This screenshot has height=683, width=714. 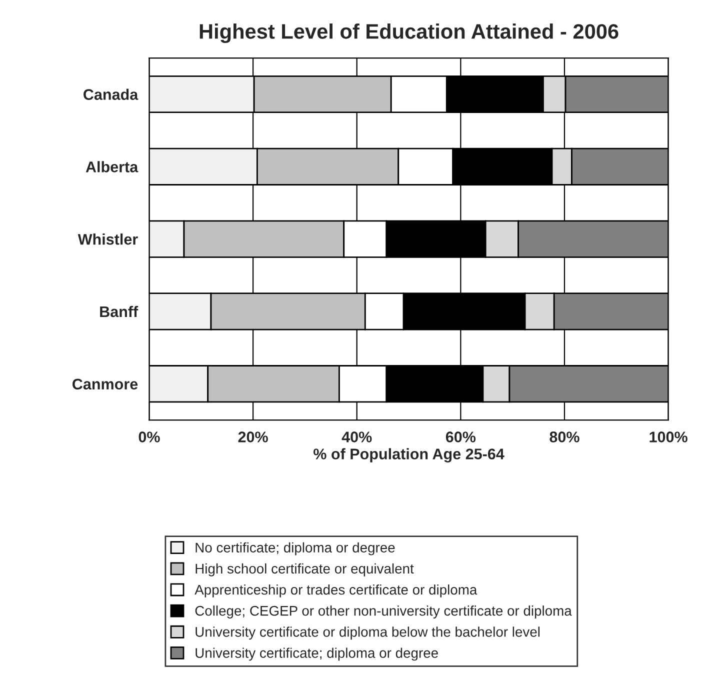 What do you see at coordinates (111, 94) in the screenshot?
I see `y-tick-label: Canada` at bounding box center [111, 94].